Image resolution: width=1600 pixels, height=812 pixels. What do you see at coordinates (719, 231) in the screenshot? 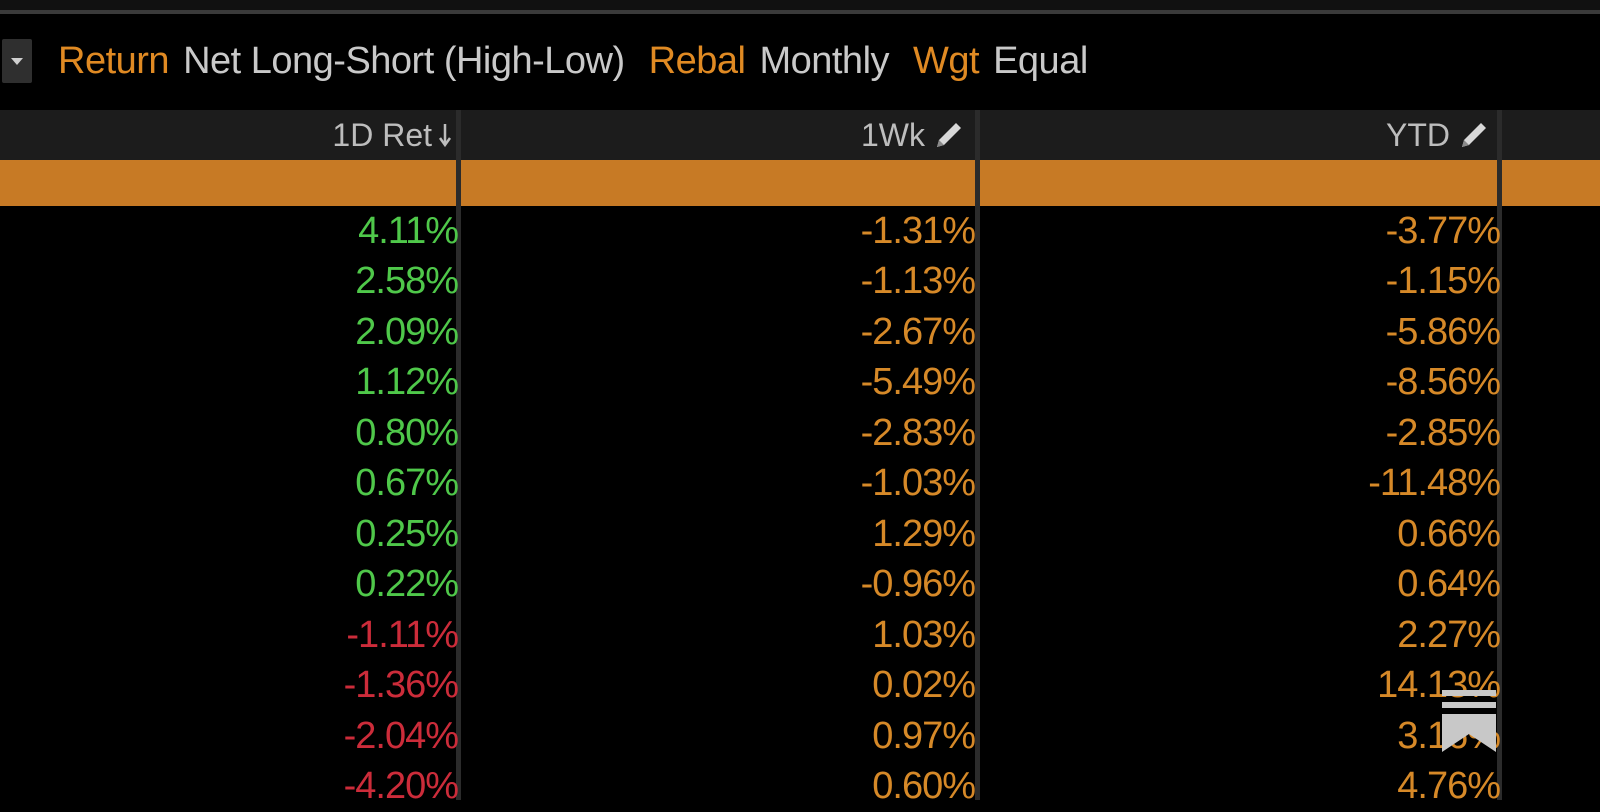
I see `cell-1wk: -1.31%` at bounding box center [719, 231].